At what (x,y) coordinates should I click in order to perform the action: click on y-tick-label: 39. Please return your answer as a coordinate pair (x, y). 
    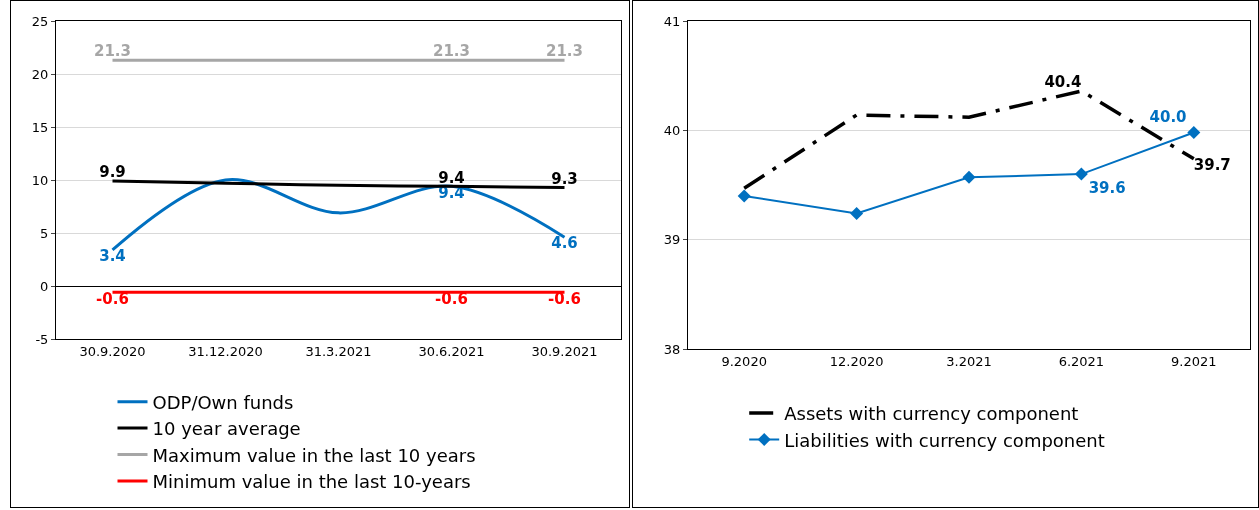
    Looking at the image, I should click on (672, 240).